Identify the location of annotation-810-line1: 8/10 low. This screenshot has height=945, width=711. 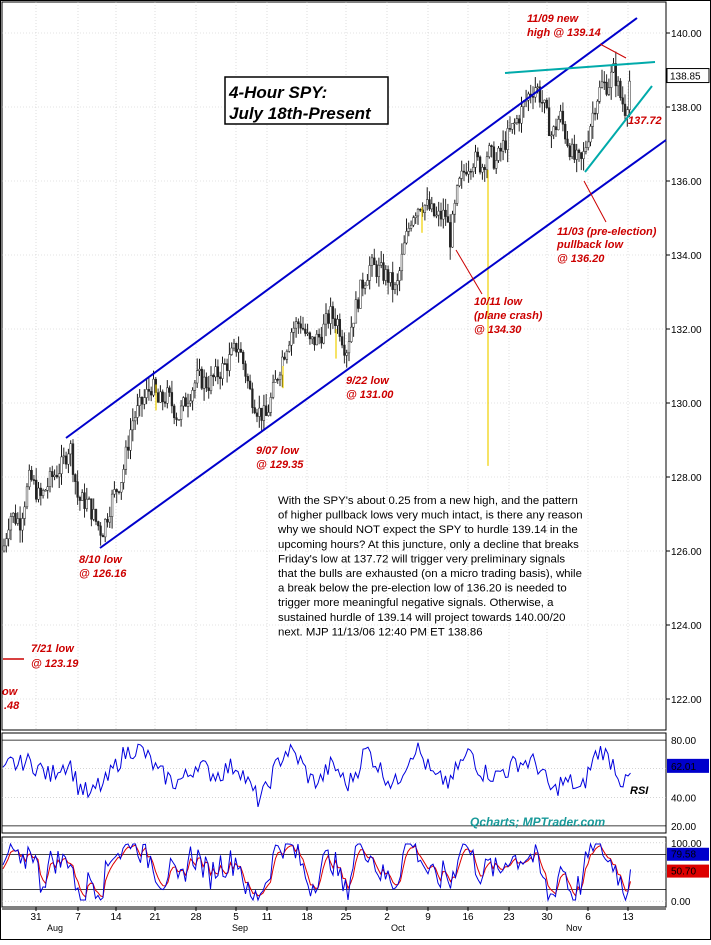
(101, 560).